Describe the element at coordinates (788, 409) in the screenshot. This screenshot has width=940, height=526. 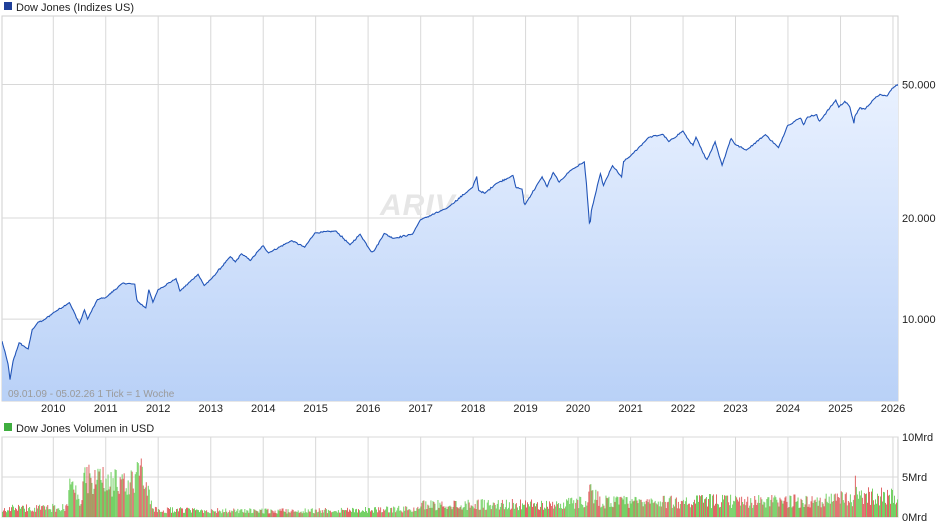
I see `x-tick-label: 2024` at that location.